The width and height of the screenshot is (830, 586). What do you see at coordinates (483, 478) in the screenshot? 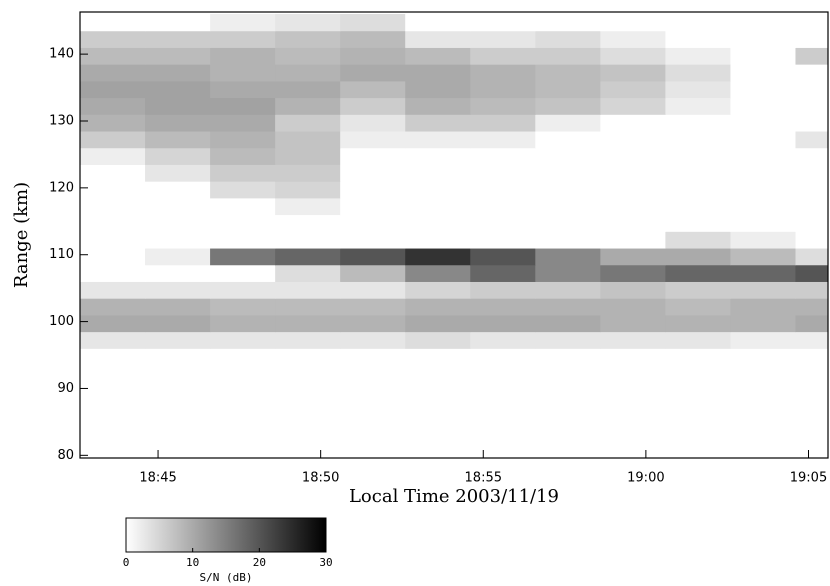
I see `x-tick-label: 18:55` at bounding box center [483, 478].